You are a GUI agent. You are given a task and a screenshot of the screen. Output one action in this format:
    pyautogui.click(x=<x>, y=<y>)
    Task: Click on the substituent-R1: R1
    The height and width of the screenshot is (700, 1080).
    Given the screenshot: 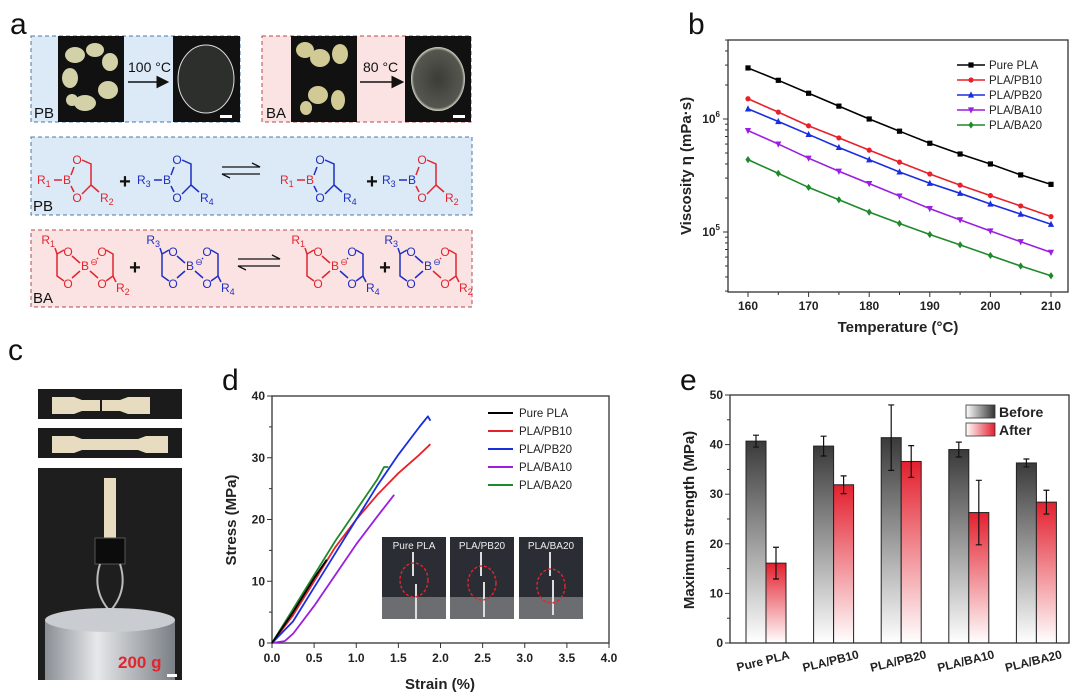 What is the action you would take?
    pyautogui.click(x=298, y=241)
    